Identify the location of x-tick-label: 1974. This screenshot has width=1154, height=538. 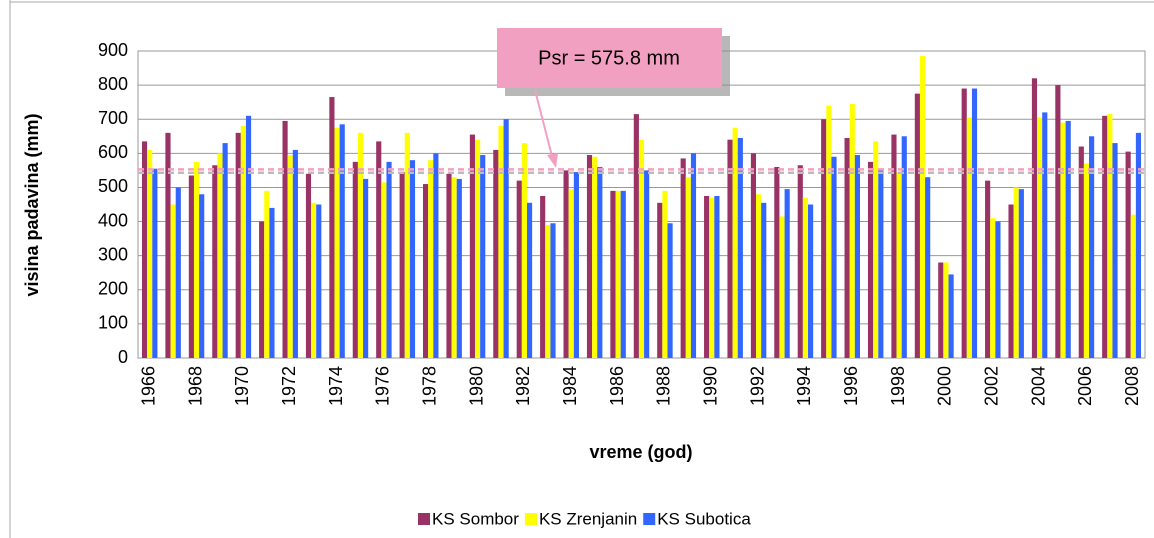
(336, 386).